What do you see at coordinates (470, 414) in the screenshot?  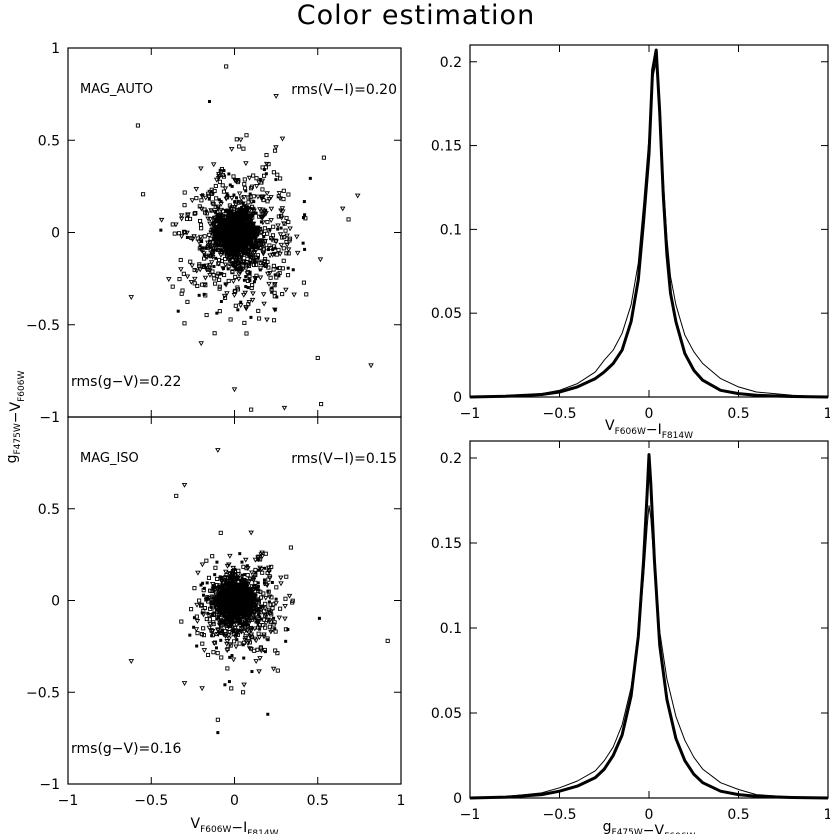 I see `x-tick-label: −1` at bounding box center [470, 414].